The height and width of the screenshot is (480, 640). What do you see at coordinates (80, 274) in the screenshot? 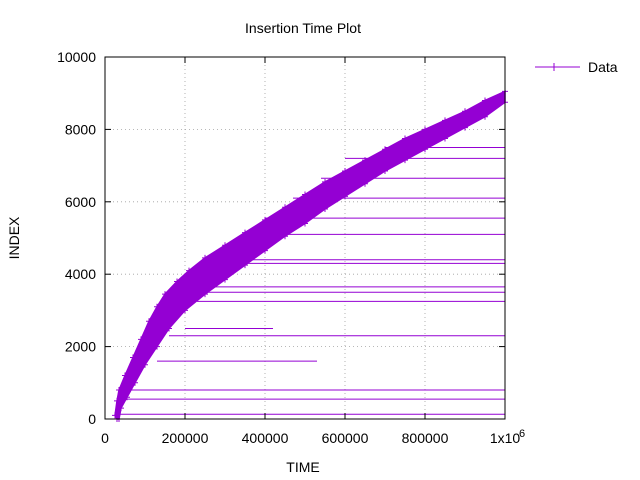
I see `y-tick-label: 4000` at bounding box center [80, 274].